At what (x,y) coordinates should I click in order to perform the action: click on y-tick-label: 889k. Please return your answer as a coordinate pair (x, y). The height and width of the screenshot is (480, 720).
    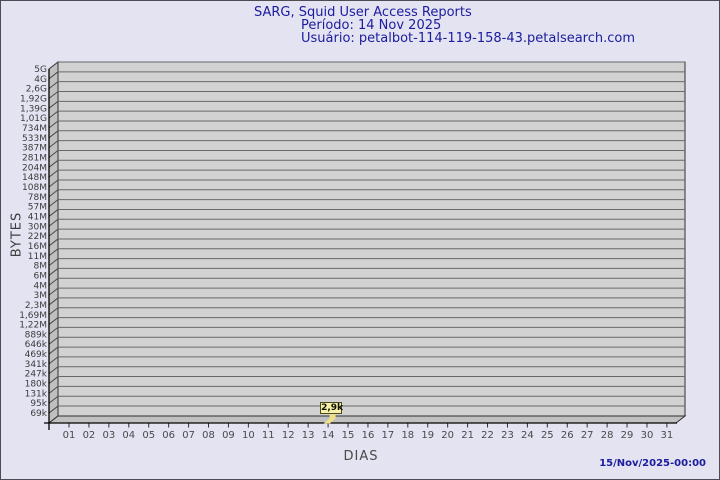
    Looking at the image, I should click on (36, 335).